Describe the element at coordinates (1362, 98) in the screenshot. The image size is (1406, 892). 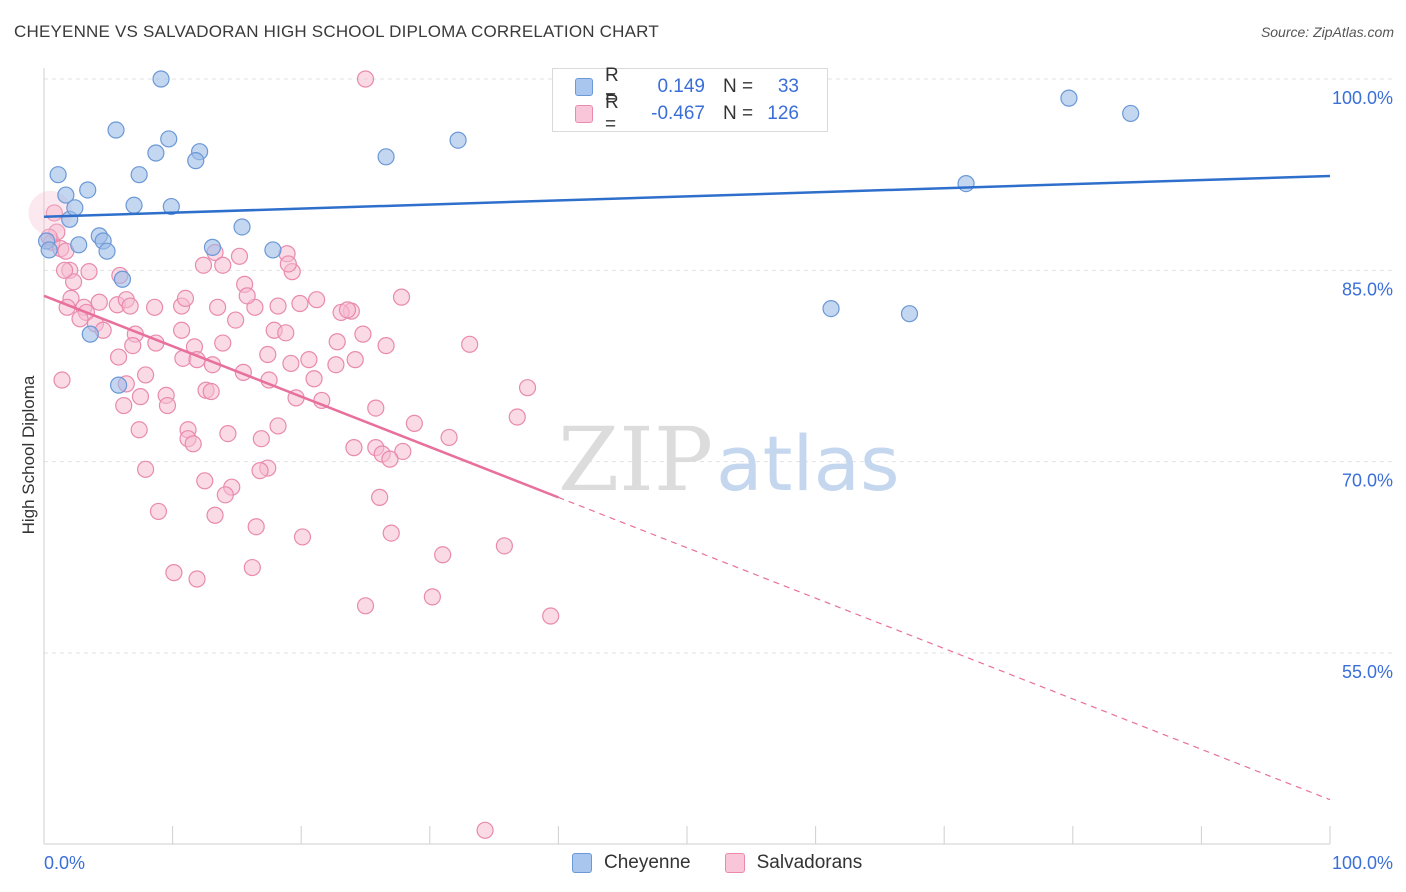
I see `y-tick-label: 100.0%` at that location.